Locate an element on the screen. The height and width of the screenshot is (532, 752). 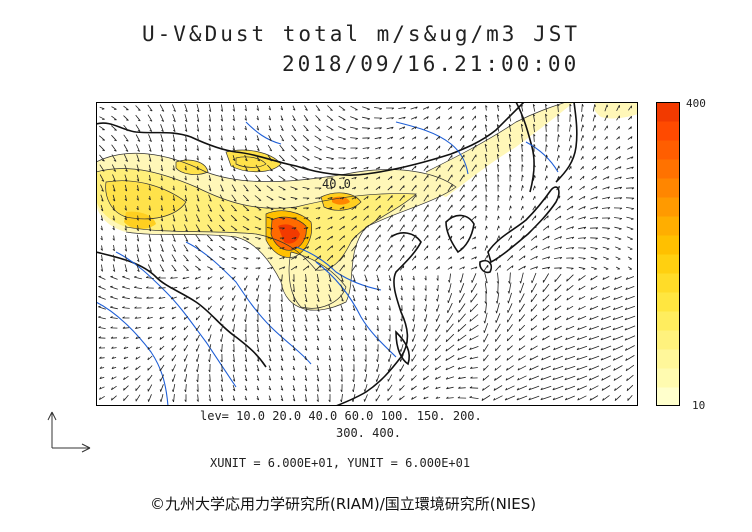
timestamp: 2018/09/16.21:00:00 is located at coordinates (431, 64).